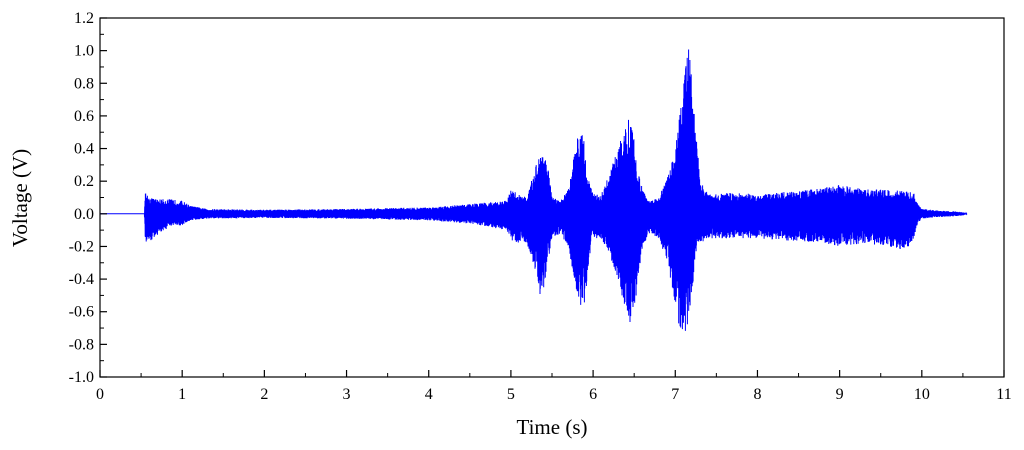  I want to click on y-tick-label: -0.2, so click(81, 246).